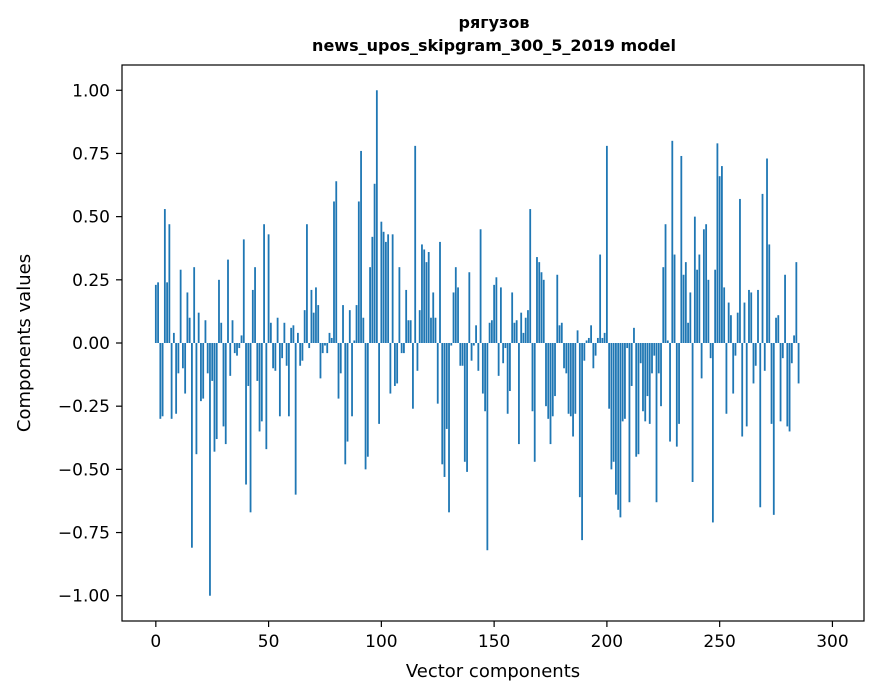  Describe the element at coordinates (91, 344) in the screenshot. I see `y-tick-label: 0.00` at that location.